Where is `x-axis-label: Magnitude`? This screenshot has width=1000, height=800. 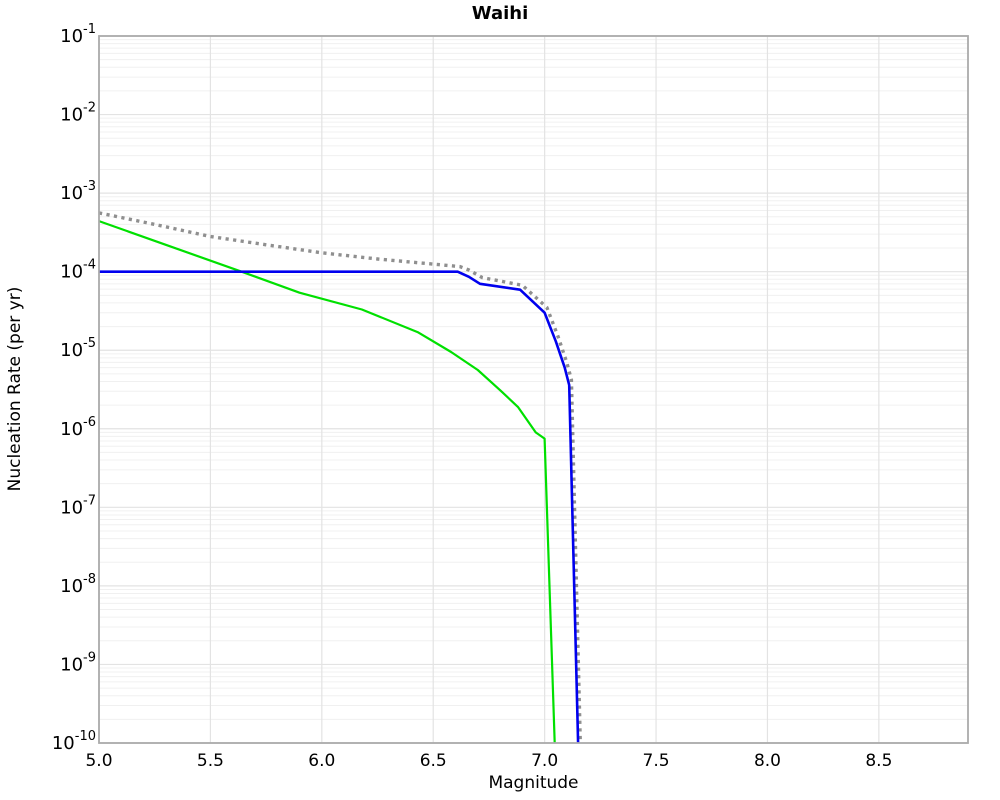 x-axis-label: Magnitude is located at coordinates (533, 783).